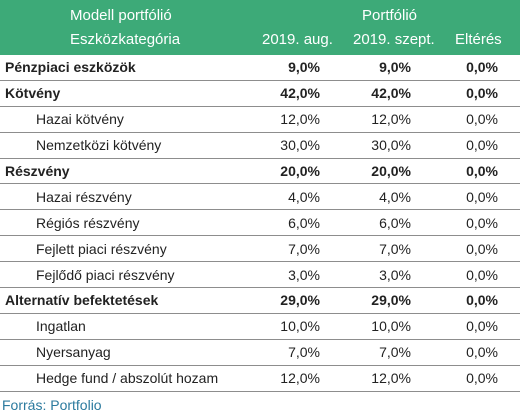 This screenshot has height=417, width=520. I want to click on table-row: Nyersanyag 7,0% 7,0% 0,0%, so click(260, 353).